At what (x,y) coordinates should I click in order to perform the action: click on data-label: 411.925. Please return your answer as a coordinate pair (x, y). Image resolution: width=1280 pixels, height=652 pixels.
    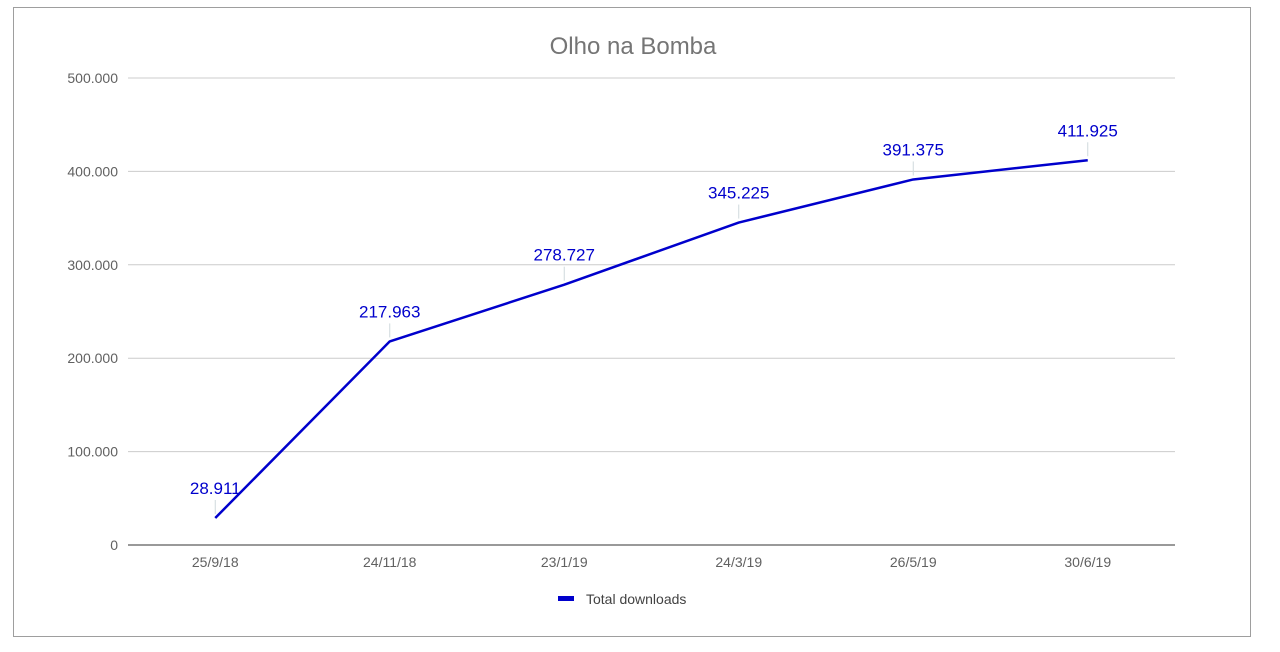
    Looking at the image, I should click on (1088, 130).